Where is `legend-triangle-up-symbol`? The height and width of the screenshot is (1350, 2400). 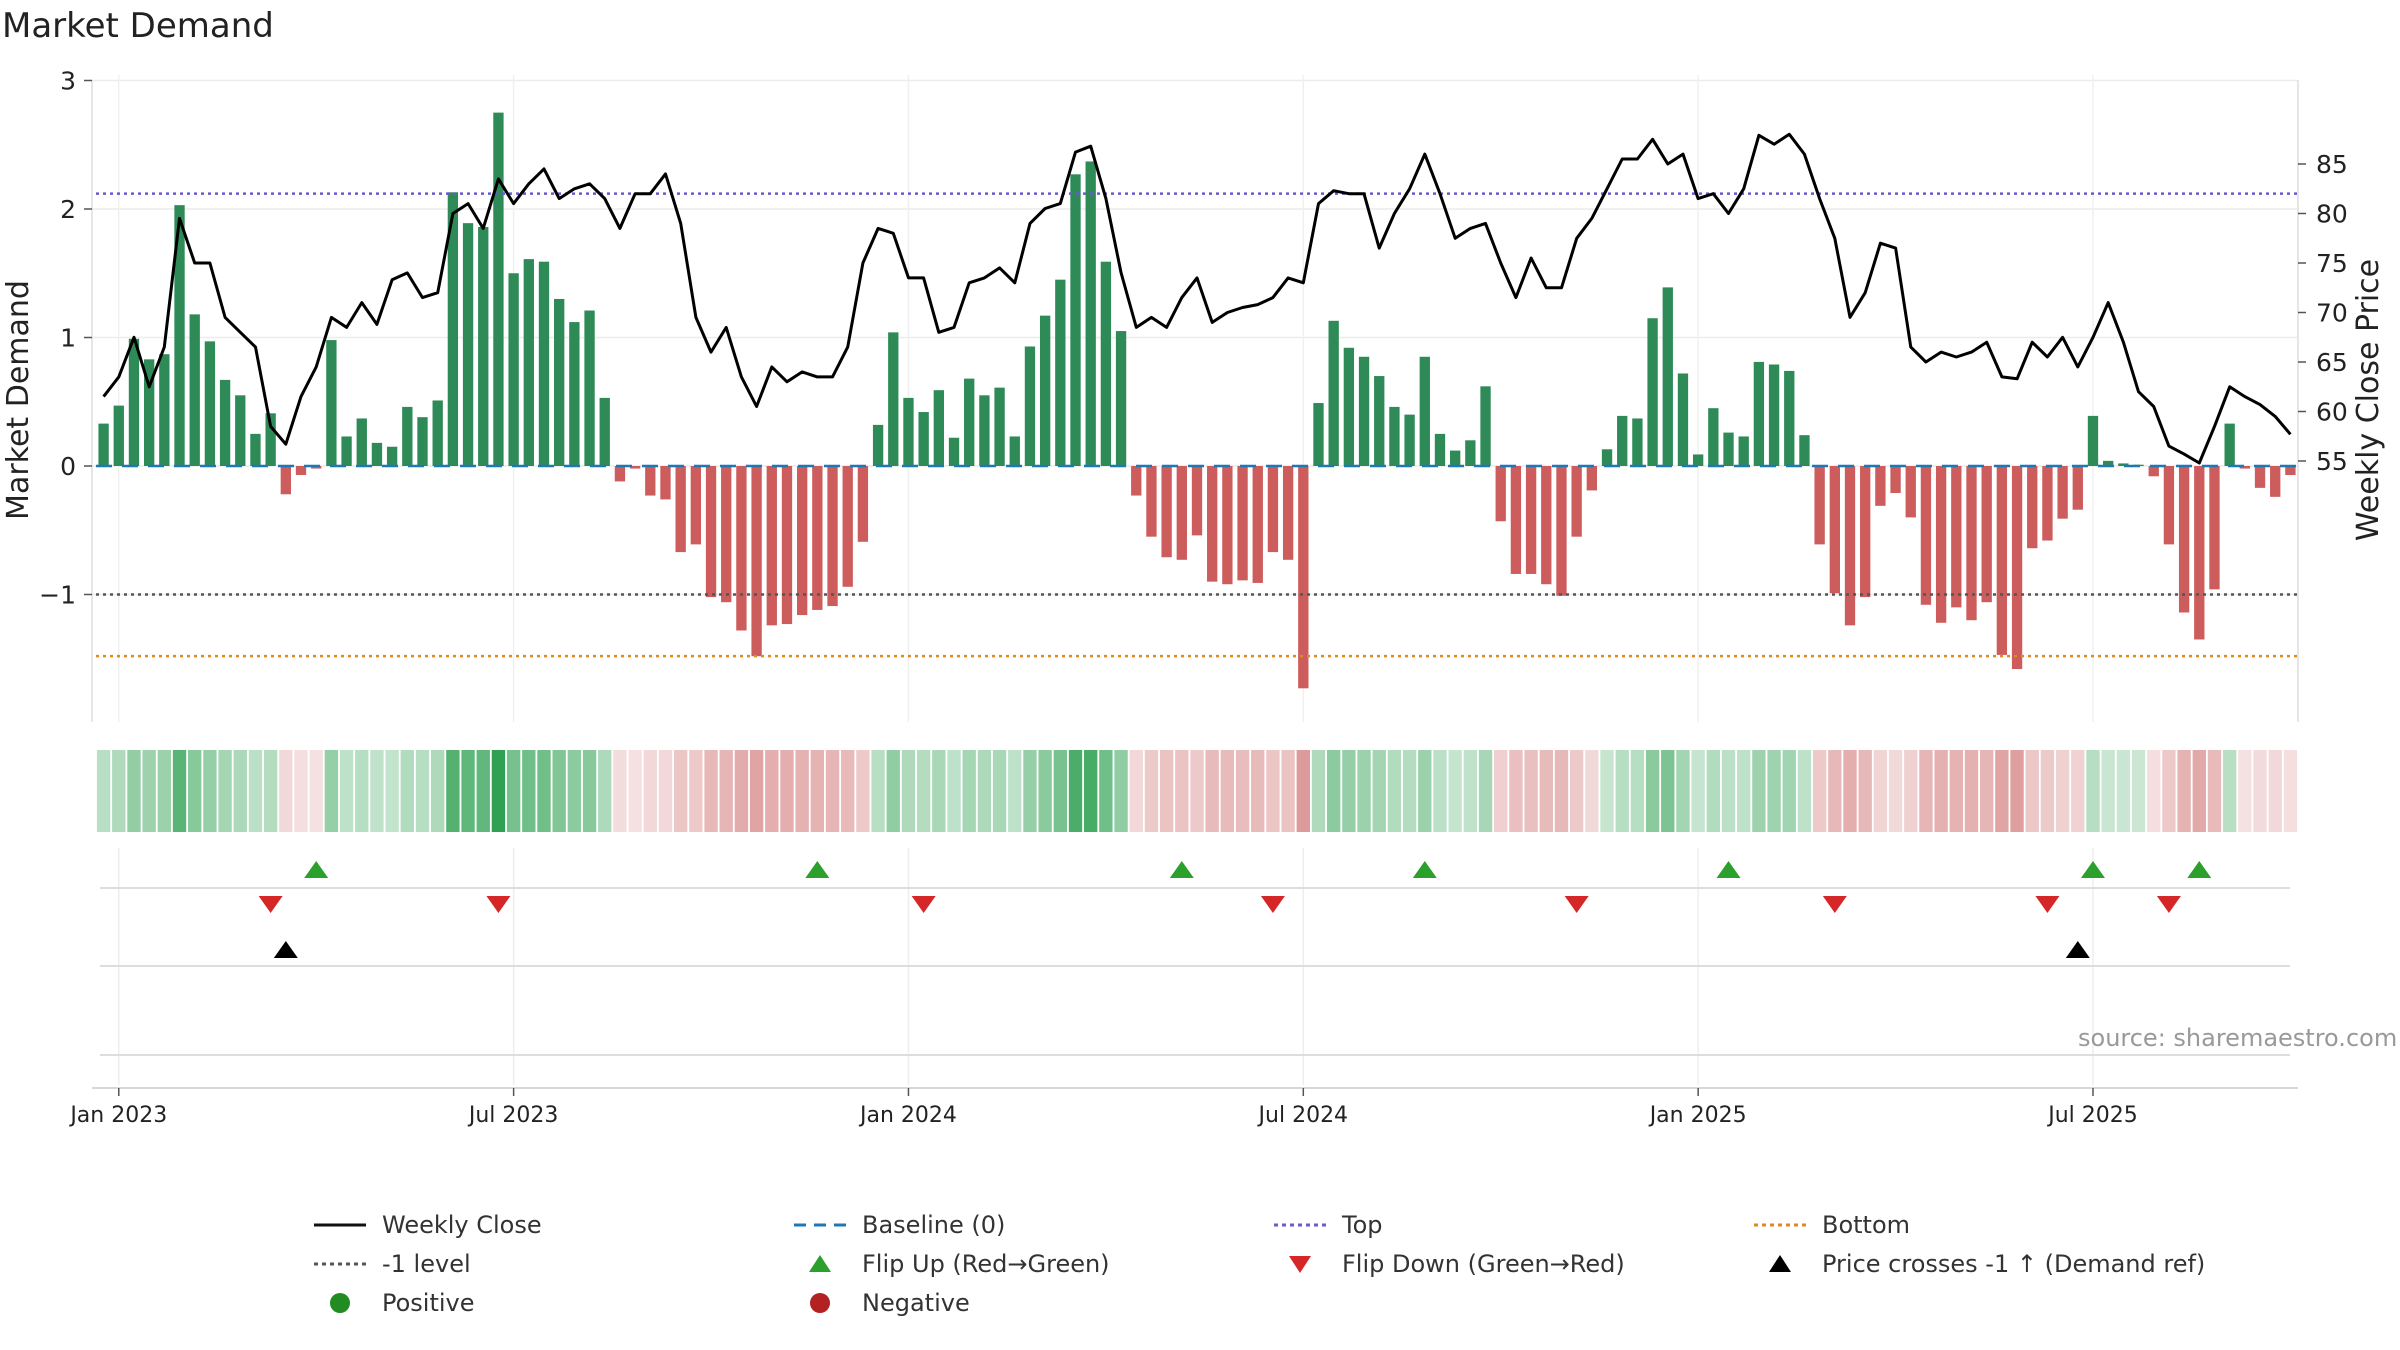 legend-triangle-up-symbol is located at coordinates (1780, 1263).